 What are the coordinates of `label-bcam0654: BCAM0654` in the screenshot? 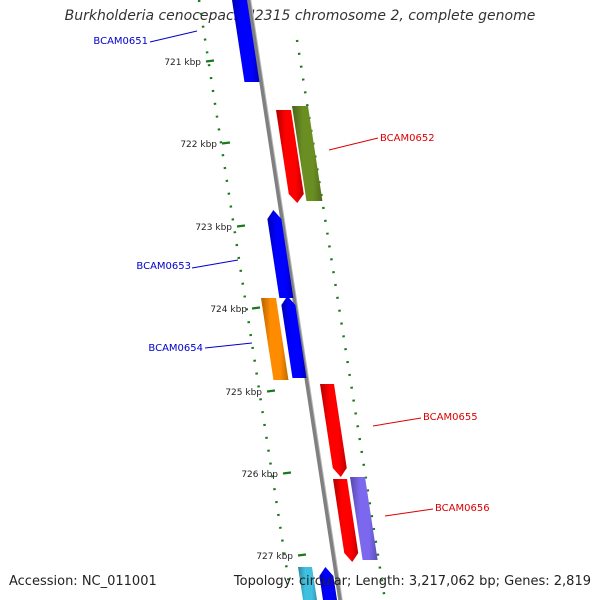 It's located at (200, 348).